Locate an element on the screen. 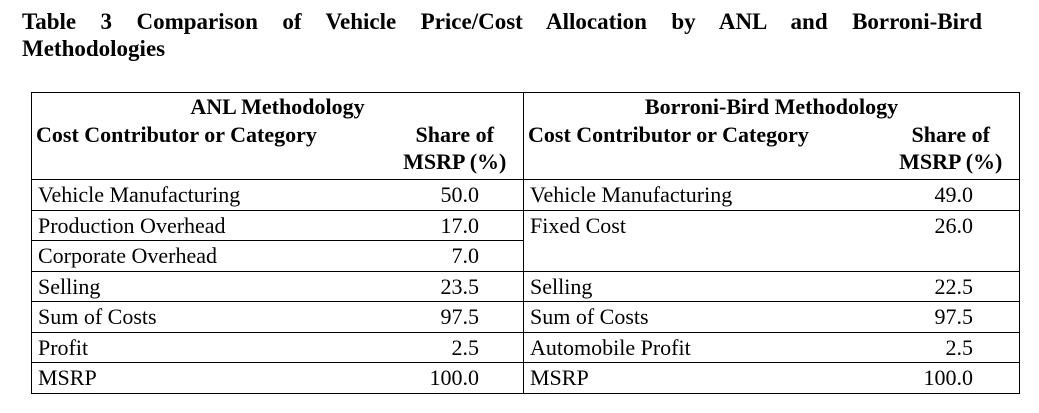  bb-row-label: Fixed Cost is located at coordinates (703, 241).